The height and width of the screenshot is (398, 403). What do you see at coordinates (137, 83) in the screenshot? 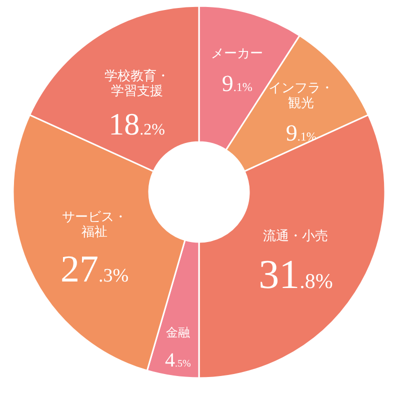
I see `slice-label: 学校教育・学習支援` at bounding box center [137, 83].